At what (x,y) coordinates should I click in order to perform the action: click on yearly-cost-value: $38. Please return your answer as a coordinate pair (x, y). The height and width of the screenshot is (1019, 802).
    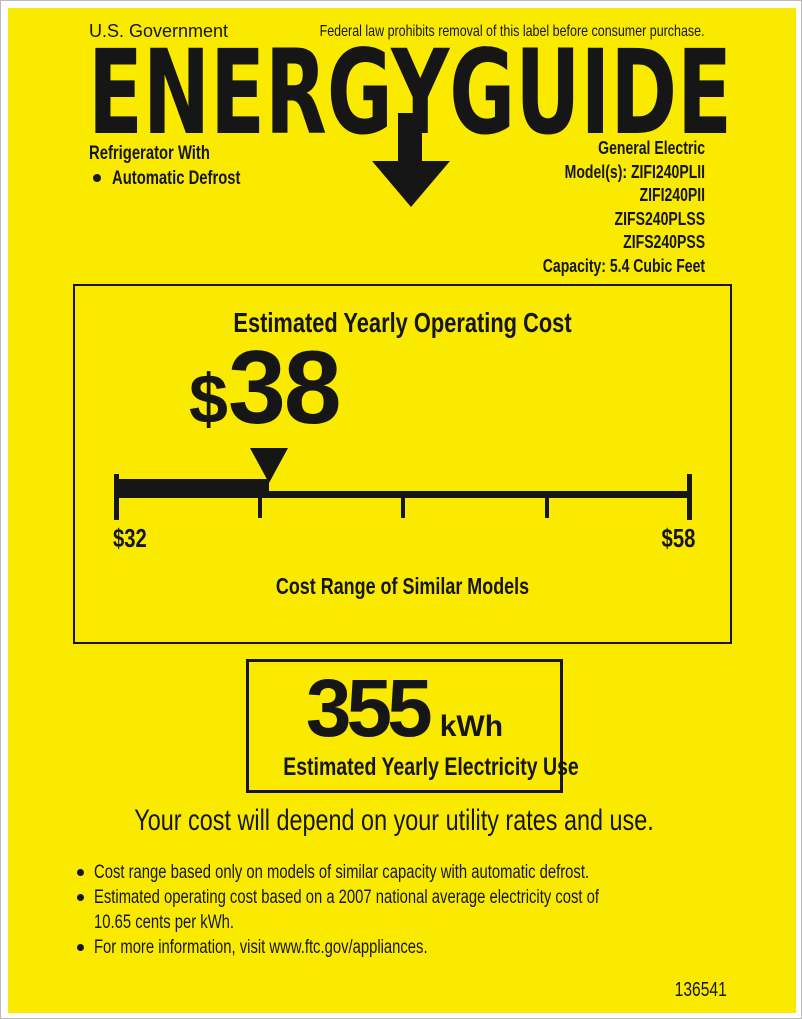
    Looking at the image, I should click on (265, 388).